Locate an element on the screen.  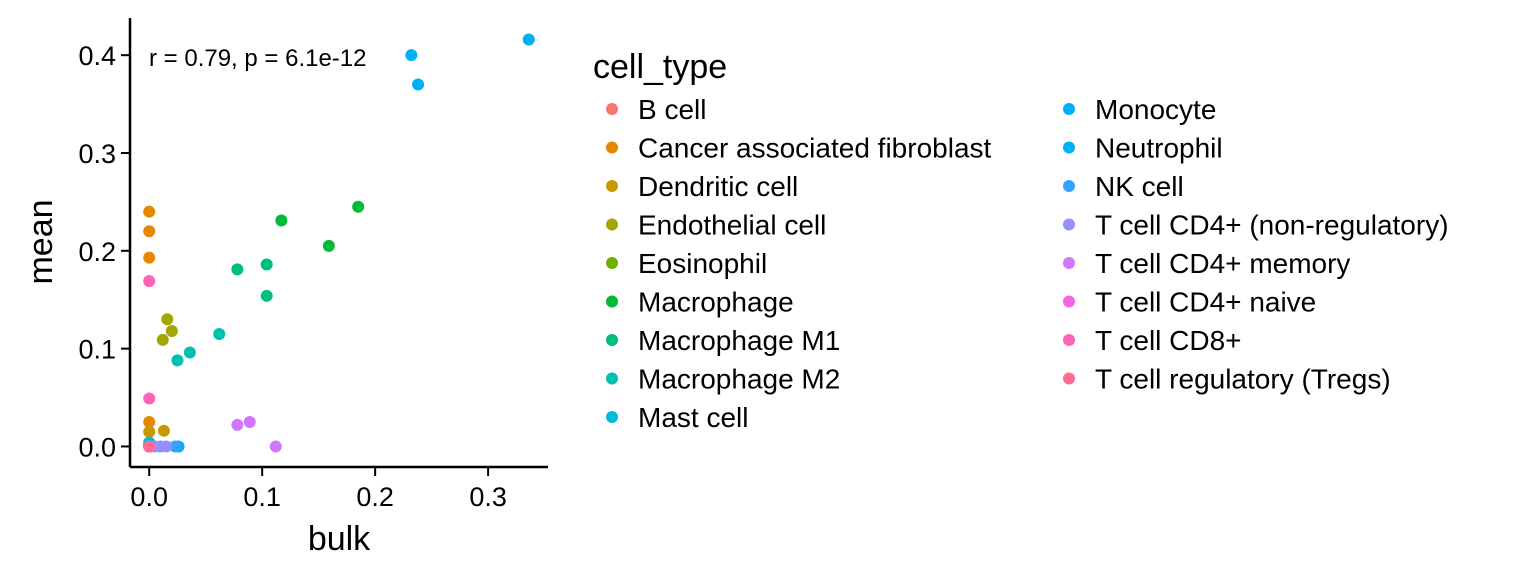
x-tick-label: 0.0 is located at coordinates (149, 497).